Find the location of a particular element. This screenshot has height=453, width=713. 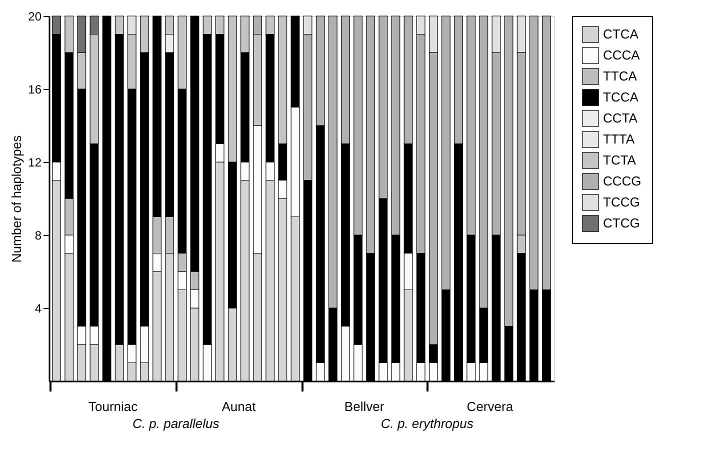

legend-label: CCTA is located at coordinates (620, 118).